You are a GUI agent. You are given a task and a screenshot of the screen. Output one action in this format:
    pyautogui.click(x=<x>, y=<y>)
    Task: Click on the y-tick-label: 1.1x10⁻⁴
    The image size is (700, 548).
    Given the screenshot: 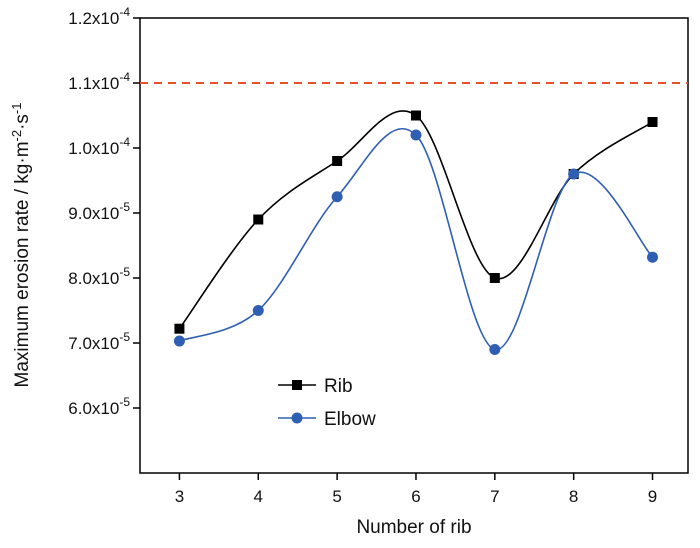 What is the action you would take?
    pyautogui.click(x=99, y=81)
    